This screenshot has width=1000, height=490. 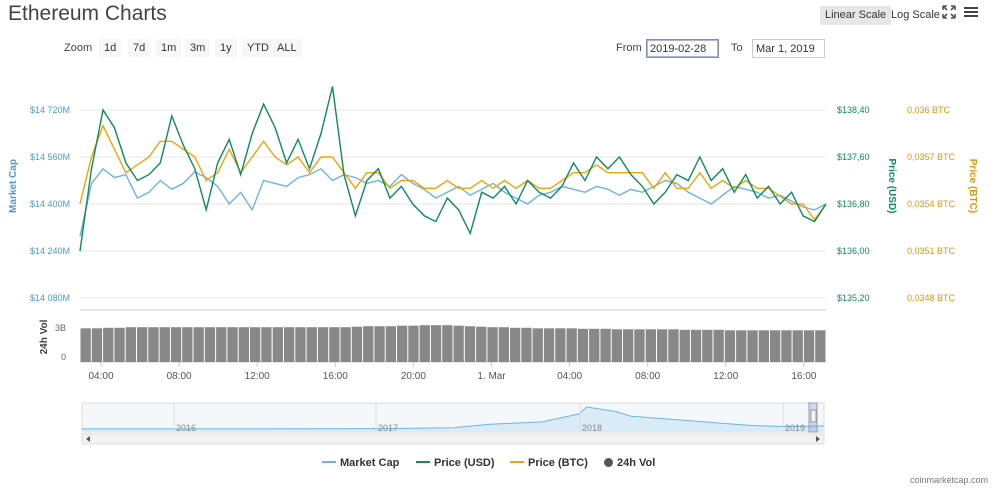 What do you see at coordinates (915, 15) in the screenshot?
I see `log-scale-button: Log Scale` at bounding box center [915, 15].